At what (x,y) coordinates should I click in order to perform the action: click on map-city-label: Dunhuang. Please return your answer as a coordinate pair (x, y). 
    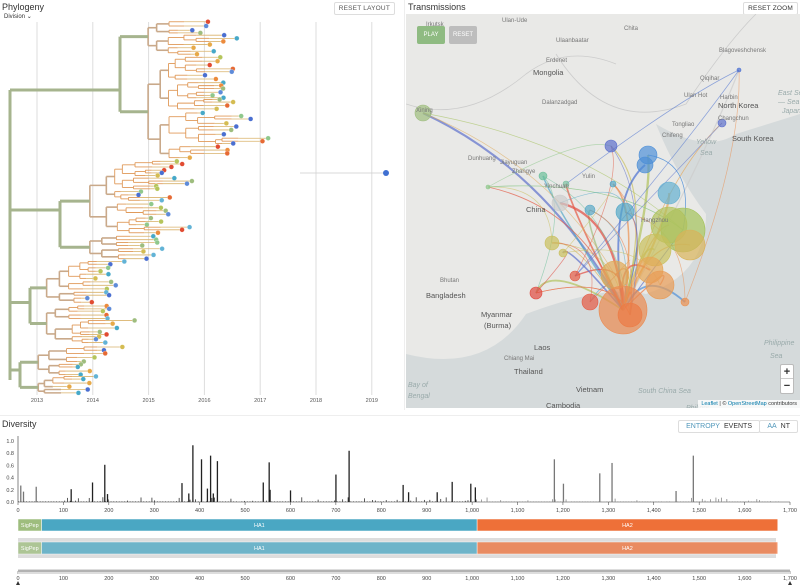
    Looking at the image, I should click on (482, 159).